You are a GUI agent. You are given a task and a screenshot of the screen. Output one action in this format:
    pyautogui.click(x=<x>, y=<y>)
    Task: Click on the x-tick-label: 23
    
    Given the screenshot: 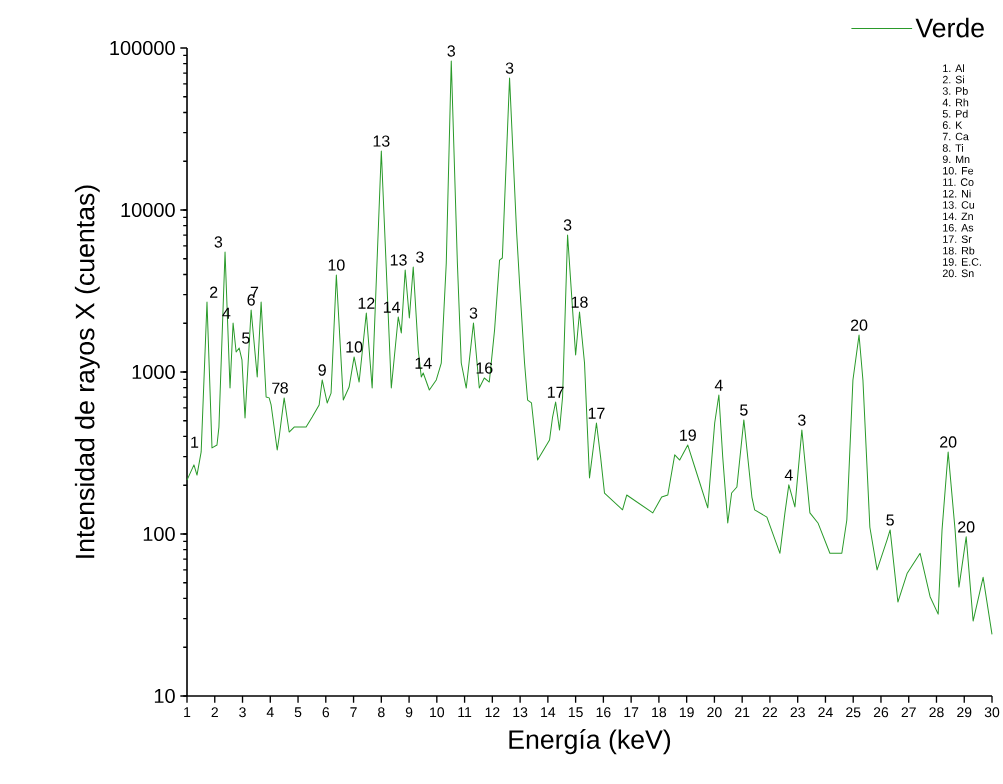 What is the action you would take?
    pyautogui.click(x=797, y=712)
    